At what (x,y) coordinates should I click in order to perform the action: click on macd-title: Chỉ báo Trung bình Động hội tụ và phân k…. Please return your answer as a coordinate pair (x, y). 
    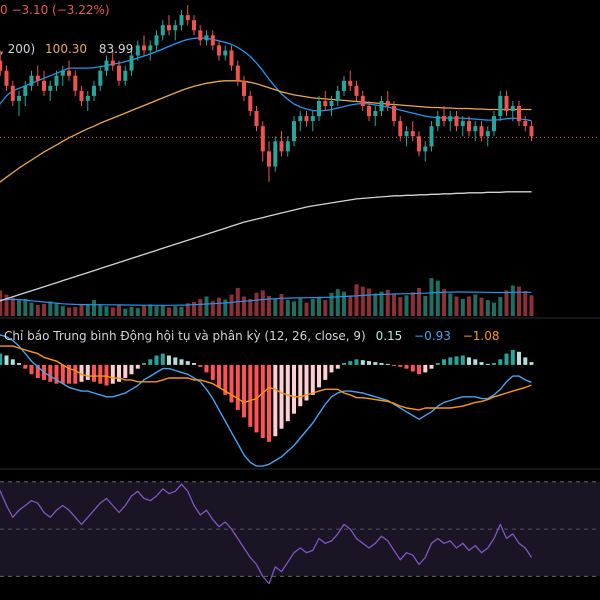
    Looking at the image, I should click on (185, 336).